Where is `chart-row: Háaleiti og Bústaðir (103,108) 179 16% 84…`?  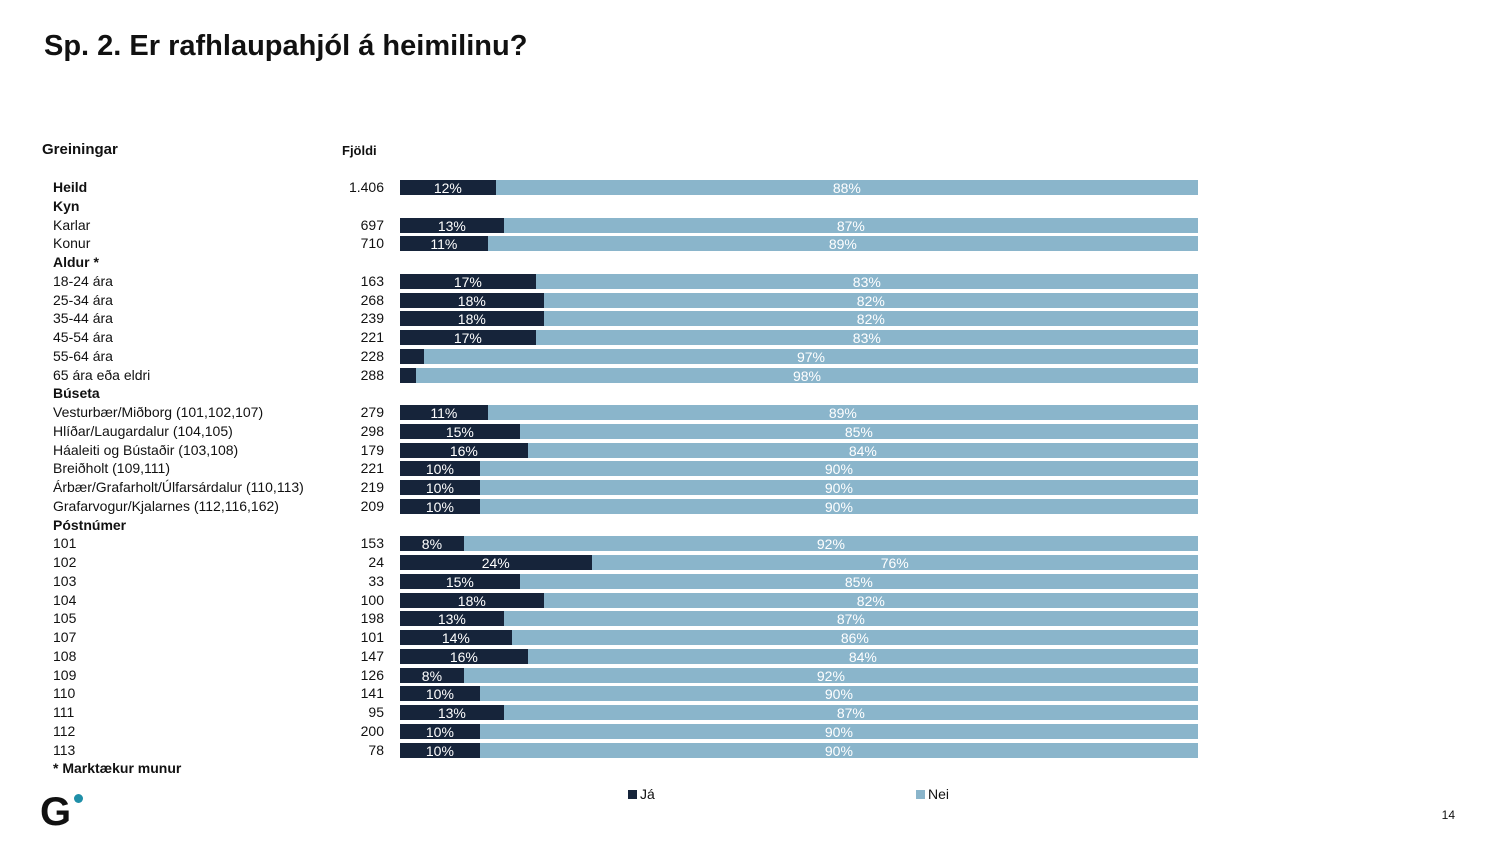 chart-row: Háaleiti og Bústaðir (103,108) 179 16% 84… is located at coordinates (750, 450).